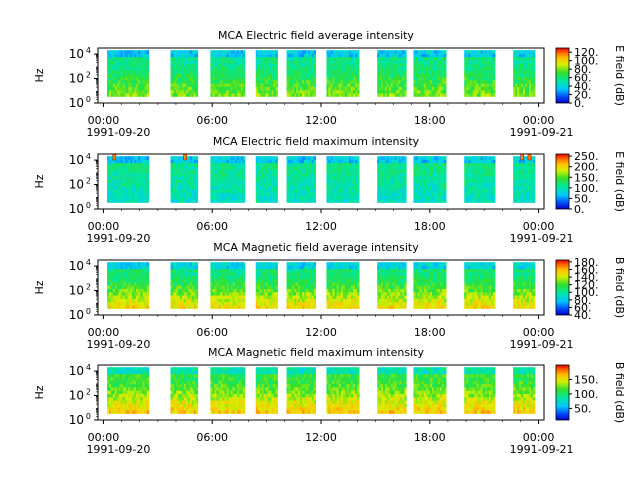  Describe the element at coordinates (321, 285) in the screenshot. I see `spectrogram-cells` at that location.